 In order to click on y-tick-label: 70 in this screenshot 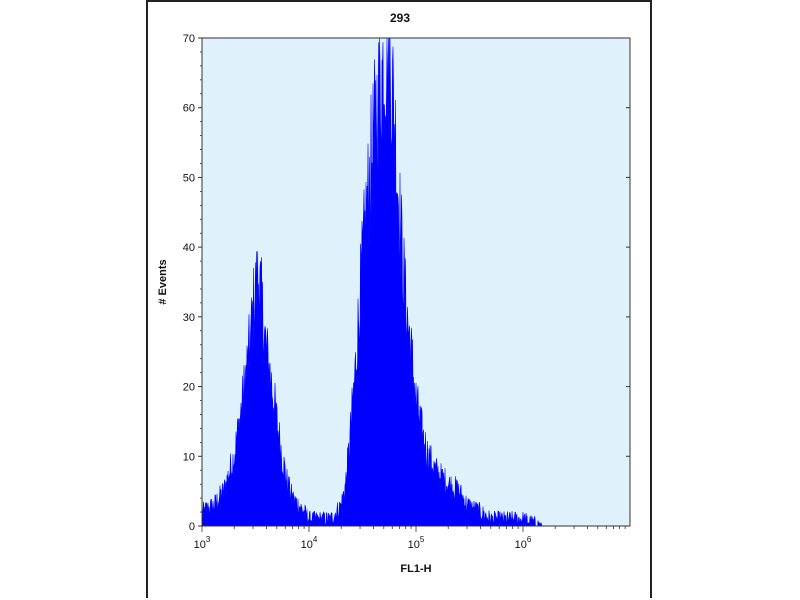, I will do `click(189, 39)`.